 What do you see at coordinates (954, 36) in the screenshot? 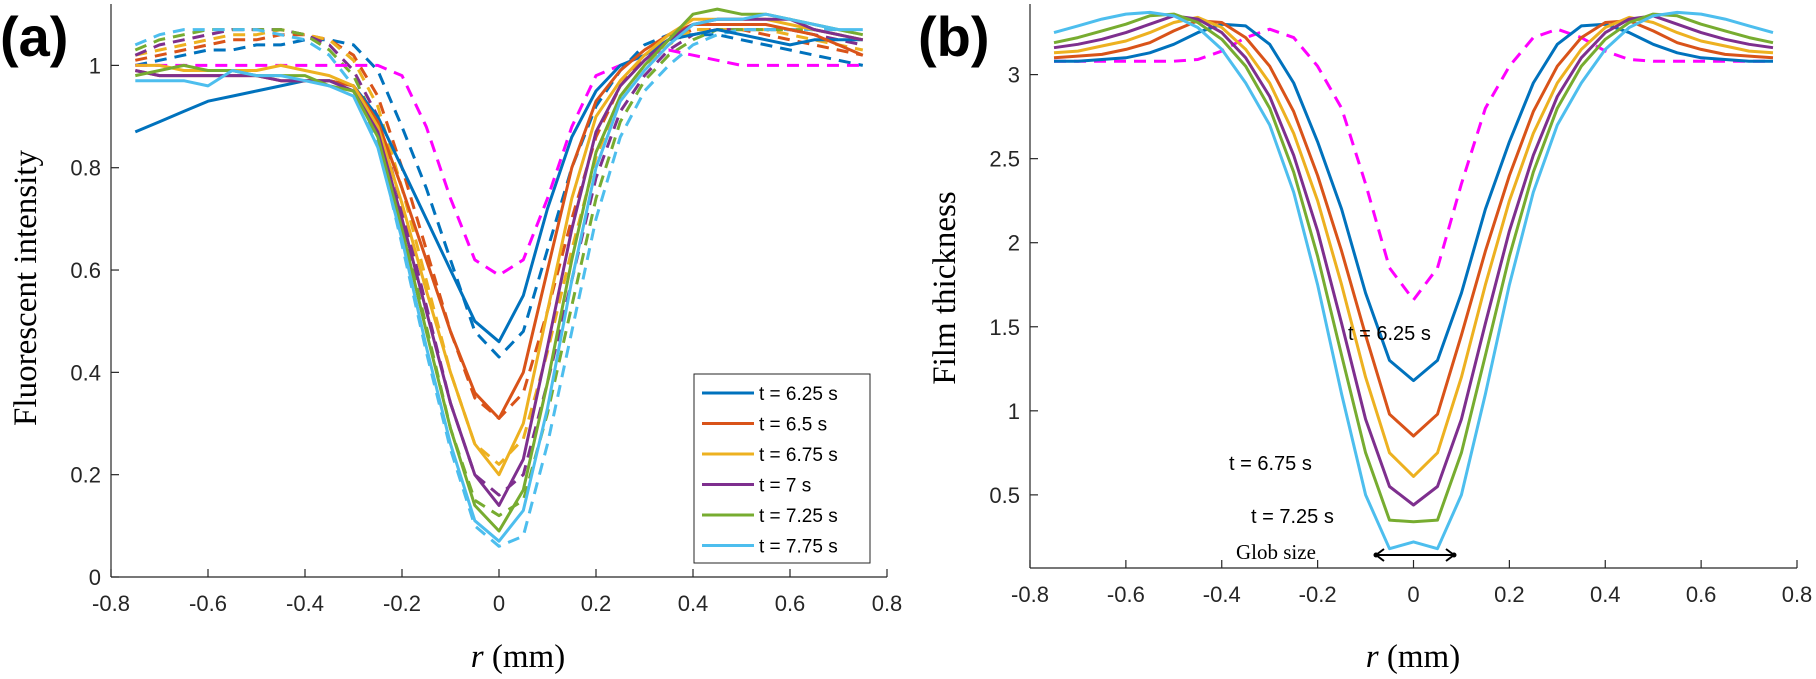
I see `panel-b-label: (b)` at bounding box center [954, 36].